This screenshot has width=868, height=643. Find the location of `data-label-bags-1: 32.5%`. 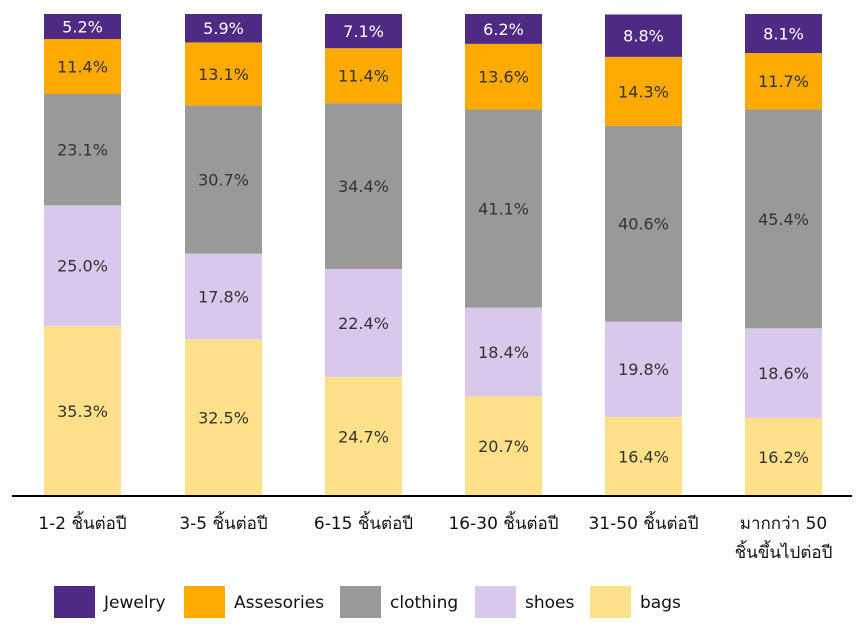

data-label-bags-1: 32.5% is located at coordinates (223, 418).